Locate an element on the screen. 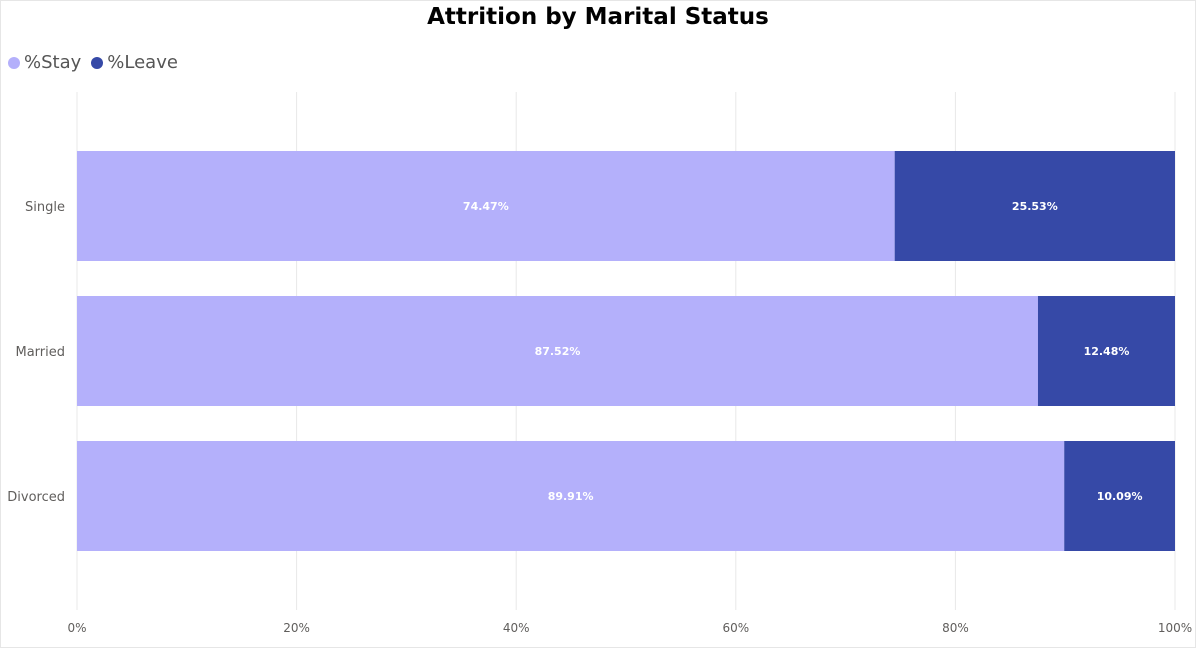 This screenshot has width=1196, height=648. legend-label-leave: %Leave is located at coordinates (142, 62).